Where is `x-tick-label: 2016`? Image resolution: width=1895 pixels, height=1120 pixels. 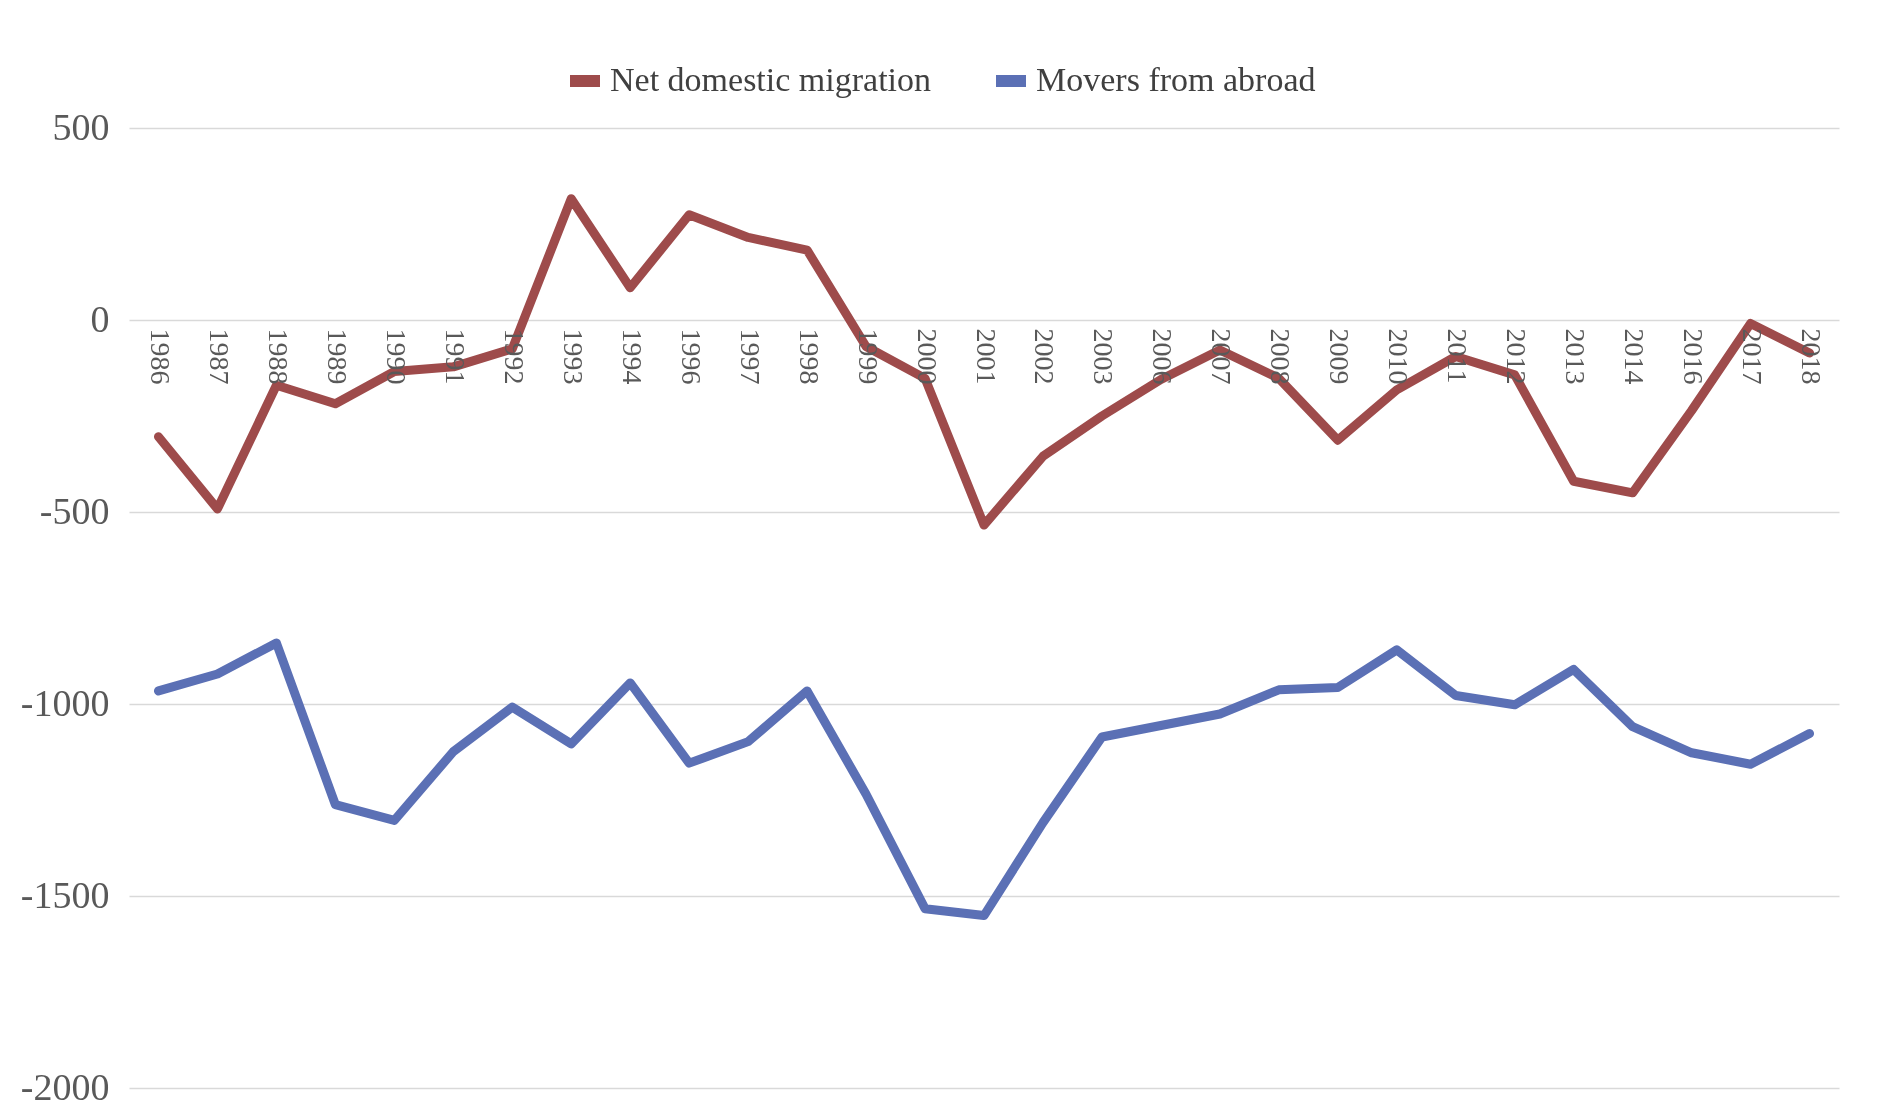 x-tick-label: 2016 is located at coordinates (1694, 356).